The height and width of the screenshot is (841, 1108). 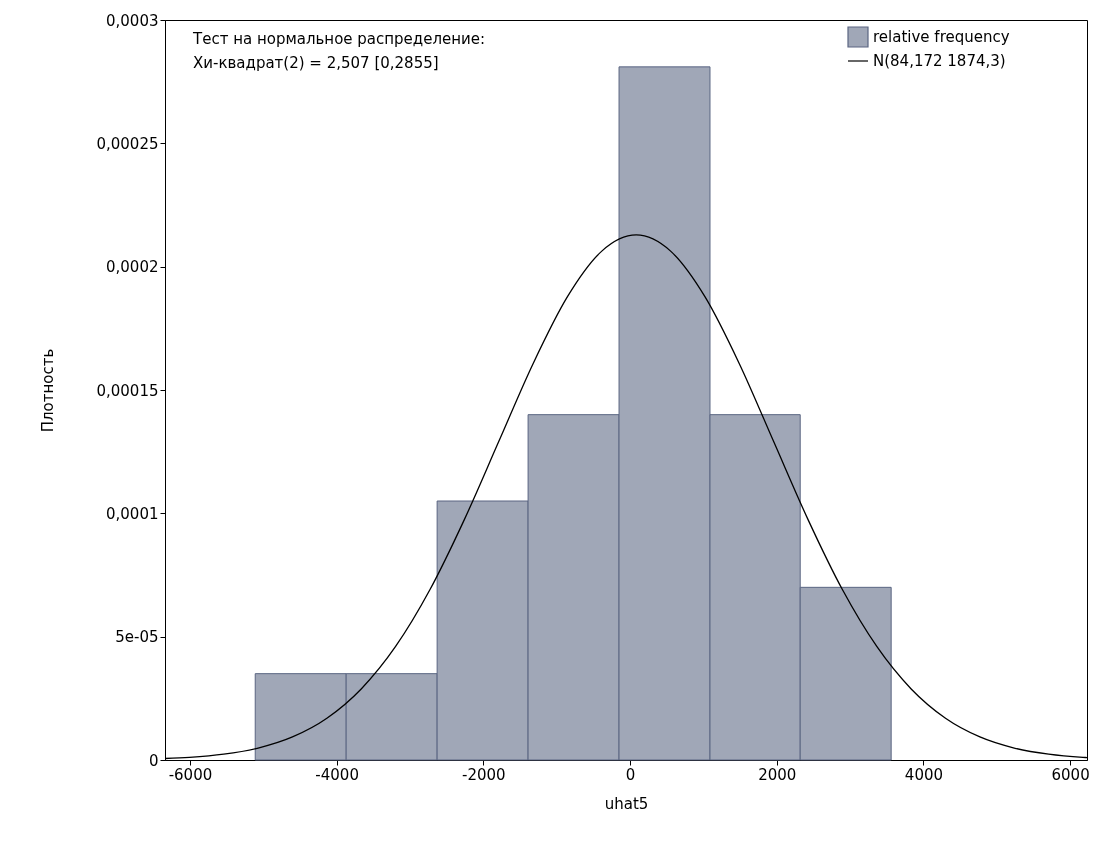 I want to click on x-axis-title: uhat5, so click(x=626, y=803).